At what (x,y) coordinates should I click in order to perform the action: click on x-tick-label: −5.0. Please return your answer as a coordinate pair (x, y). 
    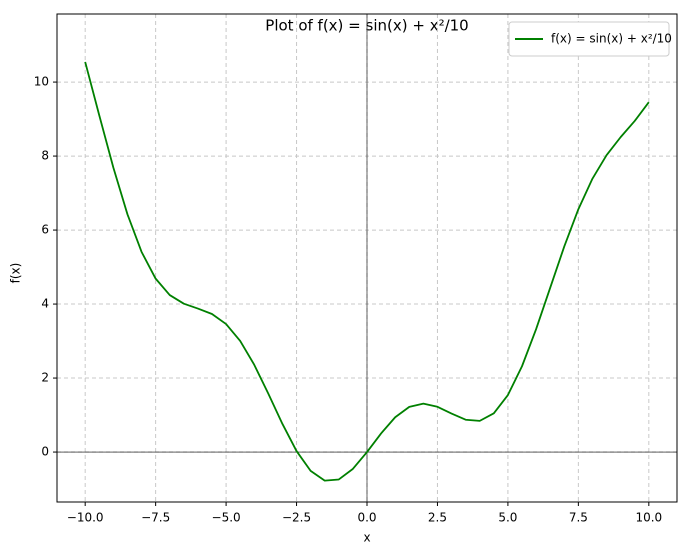
    Looking at the image, I should click on (226, 518).